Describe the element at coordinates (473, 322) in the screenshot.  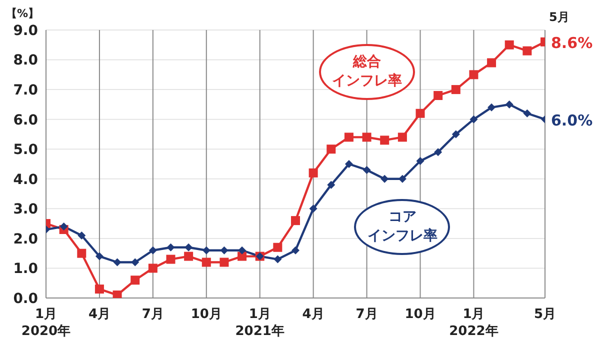
I see `x-tick-label: 1月 2022年` at that location.